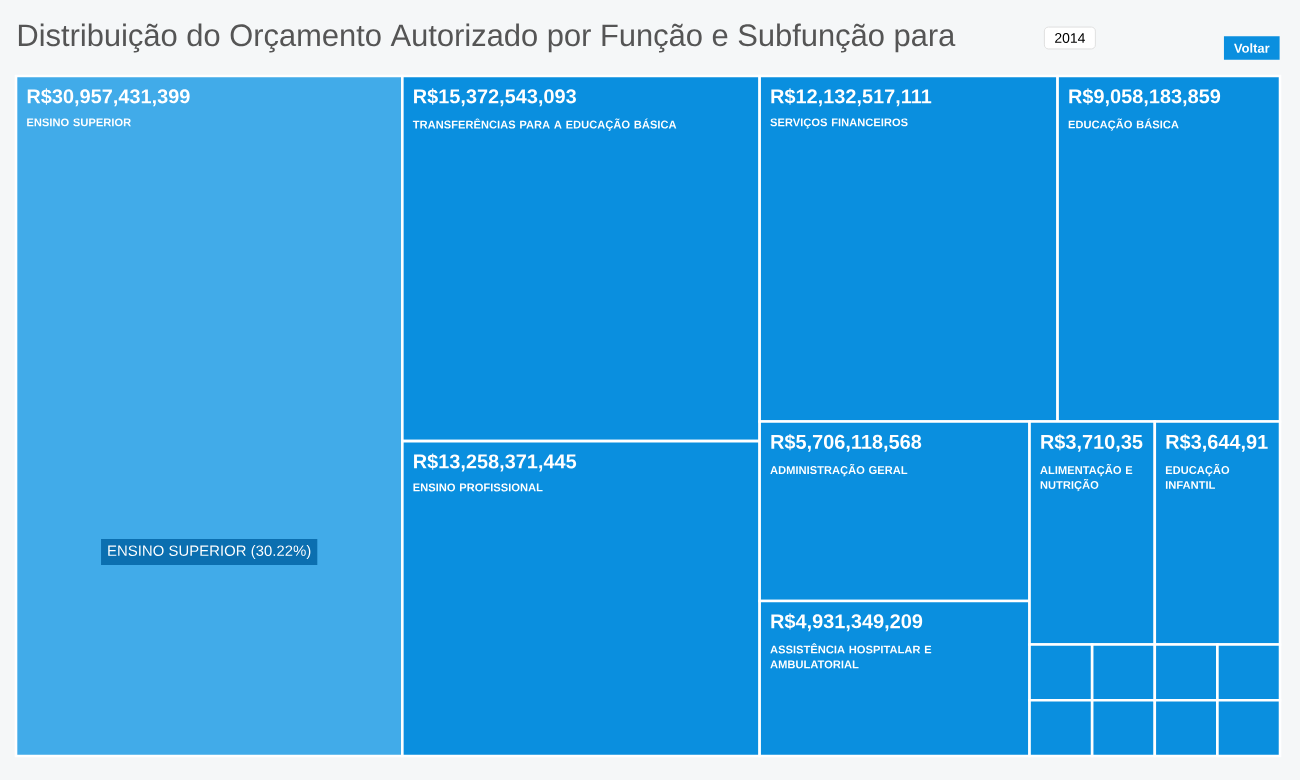 The image size is (1300, 780). What do you see at coordinates (847, 622) in the screenshot?
I see `data-label: R$4,931,349,209` at bounding box center [847, 622].